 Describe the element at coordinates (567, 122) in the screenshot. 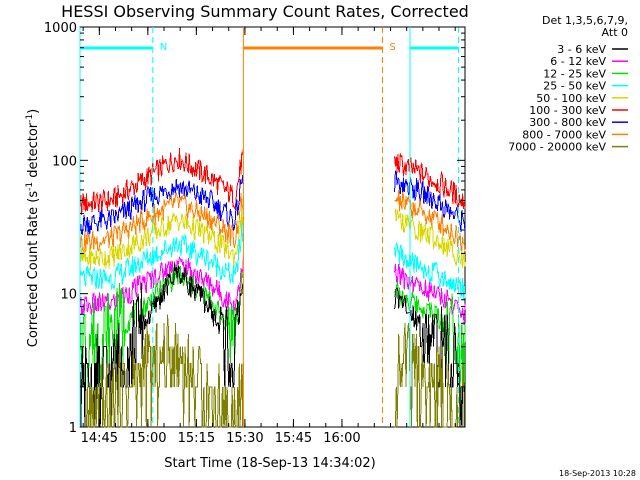

I see `legend-label: 300 - 800 keV` at that location.